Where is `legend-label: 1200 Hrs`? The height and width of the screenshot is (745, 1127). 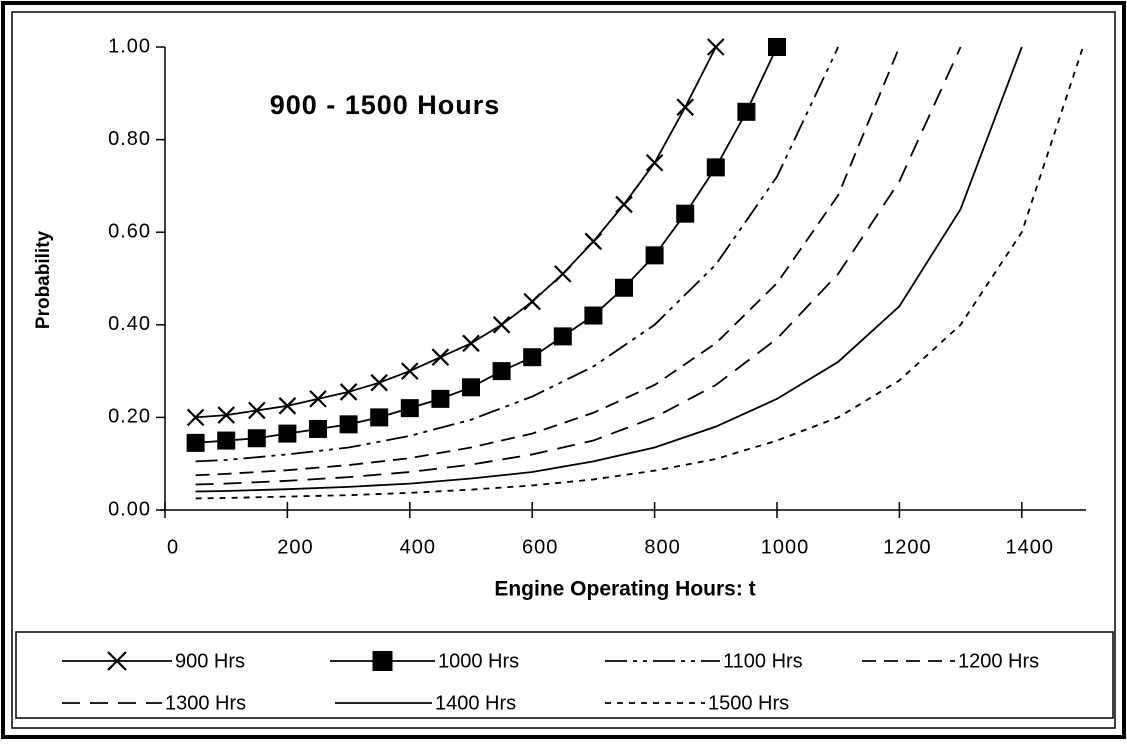 legend-label: 1200 Hrs is located at coordinates (998, 661).